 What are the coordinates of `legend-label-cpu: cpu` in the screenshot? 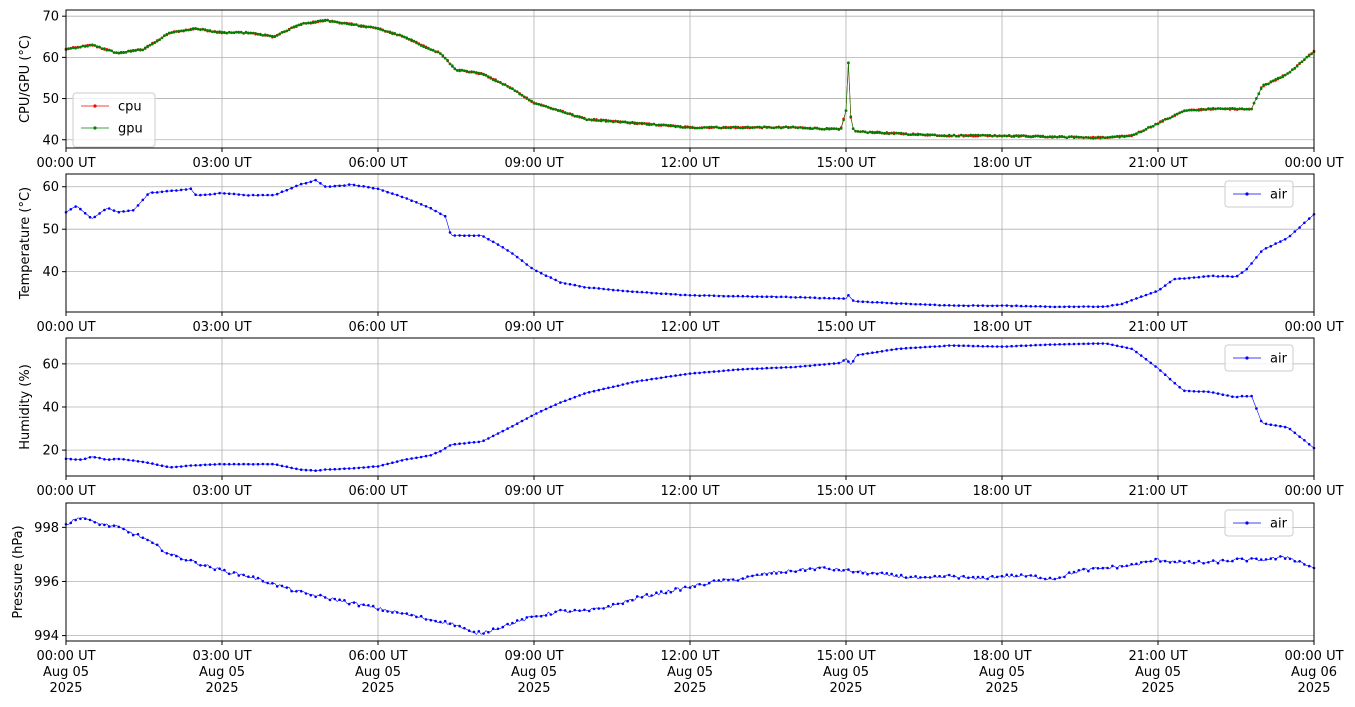 It's located at (130, 107).